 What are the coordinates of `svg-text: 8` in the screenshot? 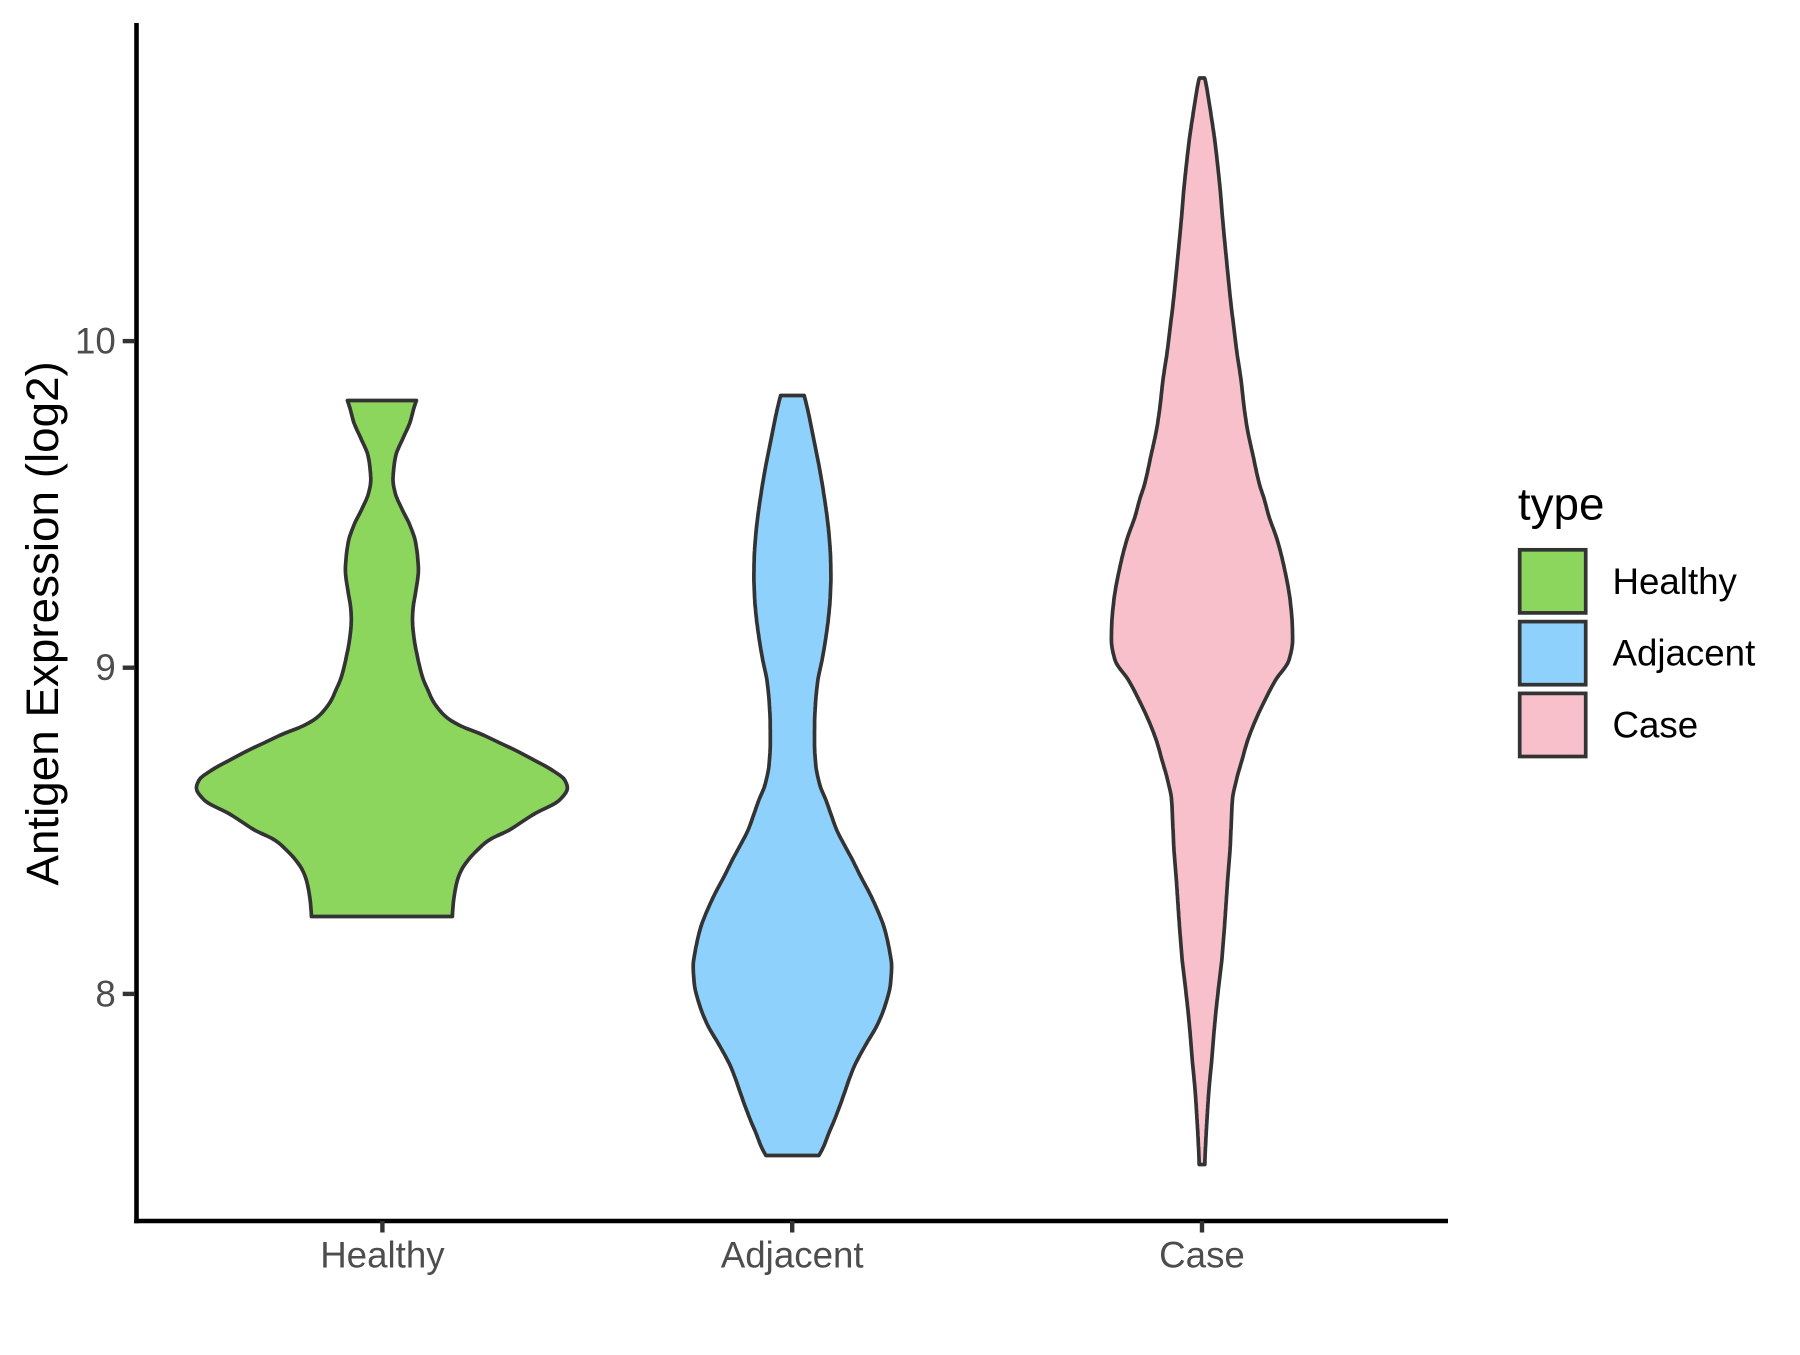 It's located at (105, 993).